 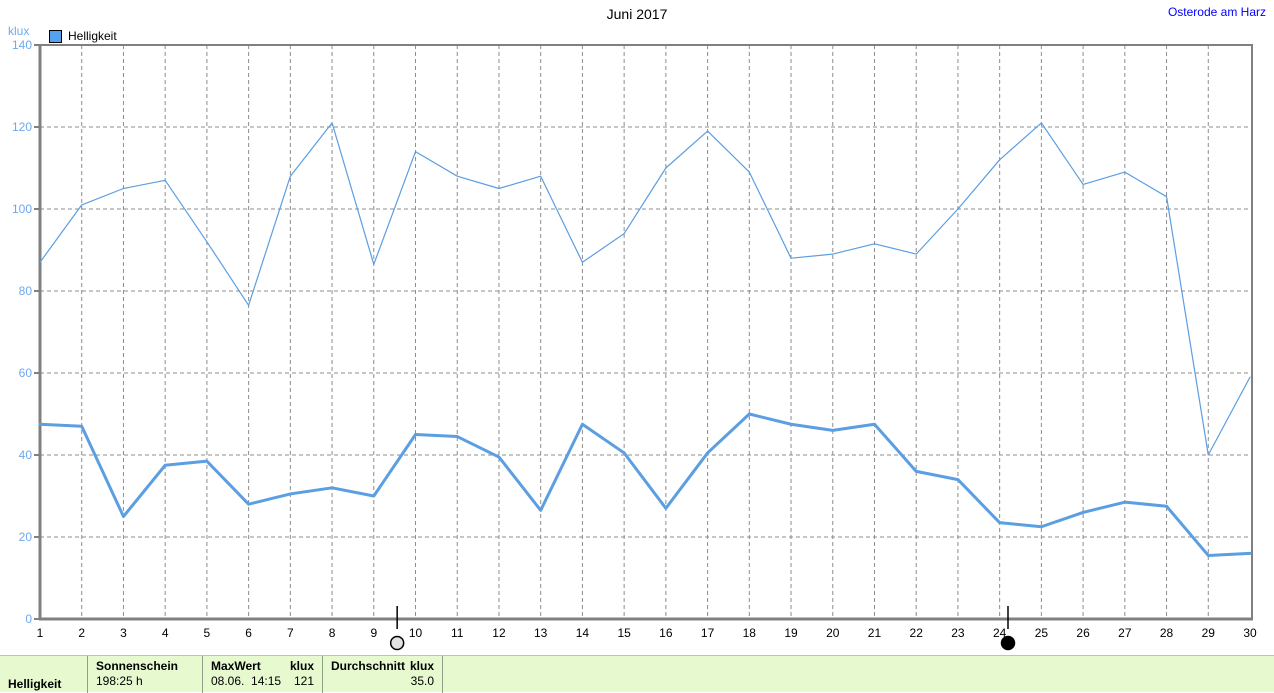 I want to click on legend: Helligkeit, so click(x=83, y=36).